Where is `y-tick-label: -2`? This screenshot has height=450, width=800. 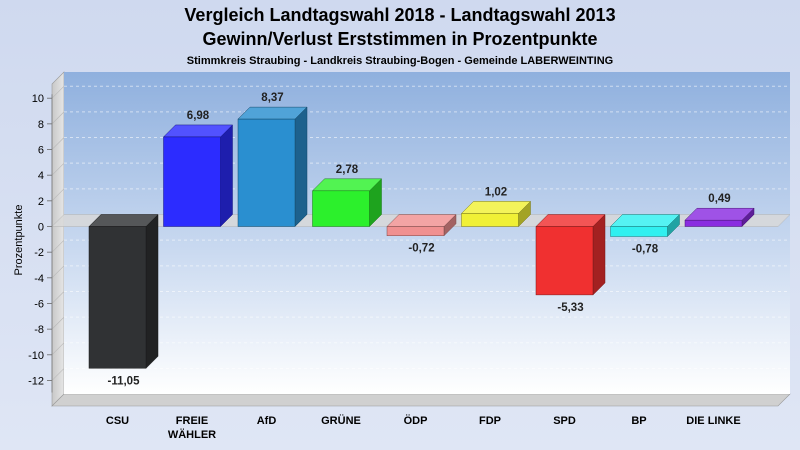
y-tick-label: -2 is located at coordinates (39, 253).